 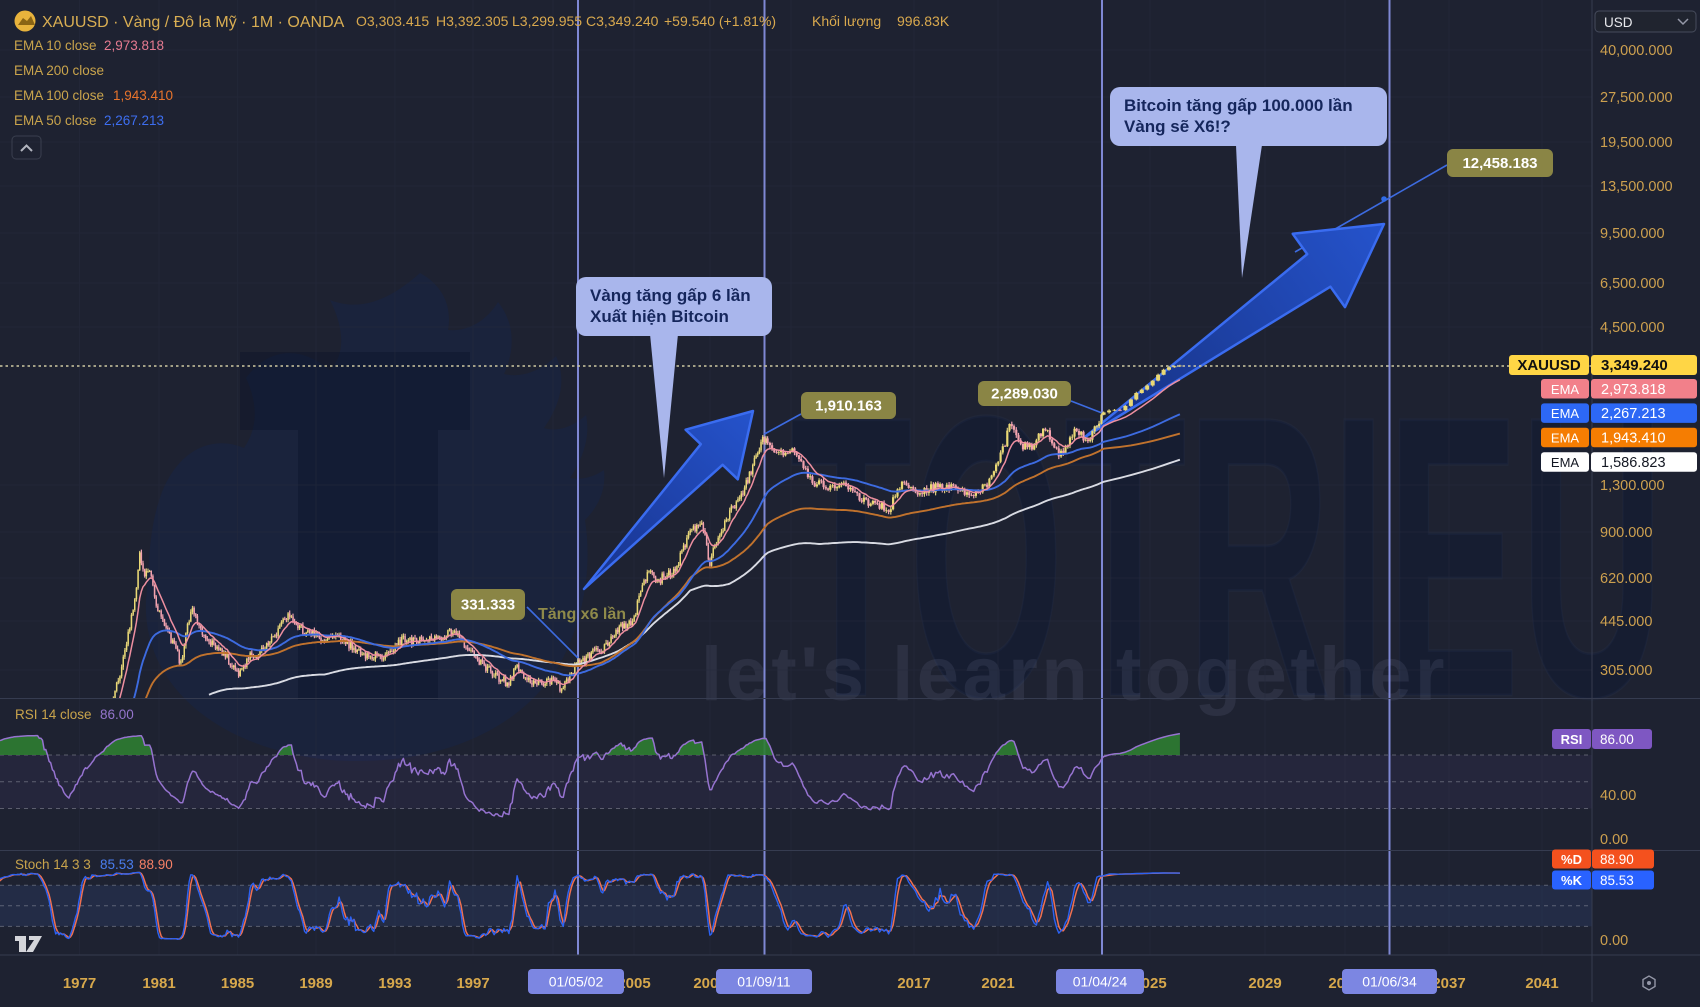 What do you see at coordinates (1541, 983) in the screenshot?
I see `svg-text: 2041` at bounding box center [1541, 983].